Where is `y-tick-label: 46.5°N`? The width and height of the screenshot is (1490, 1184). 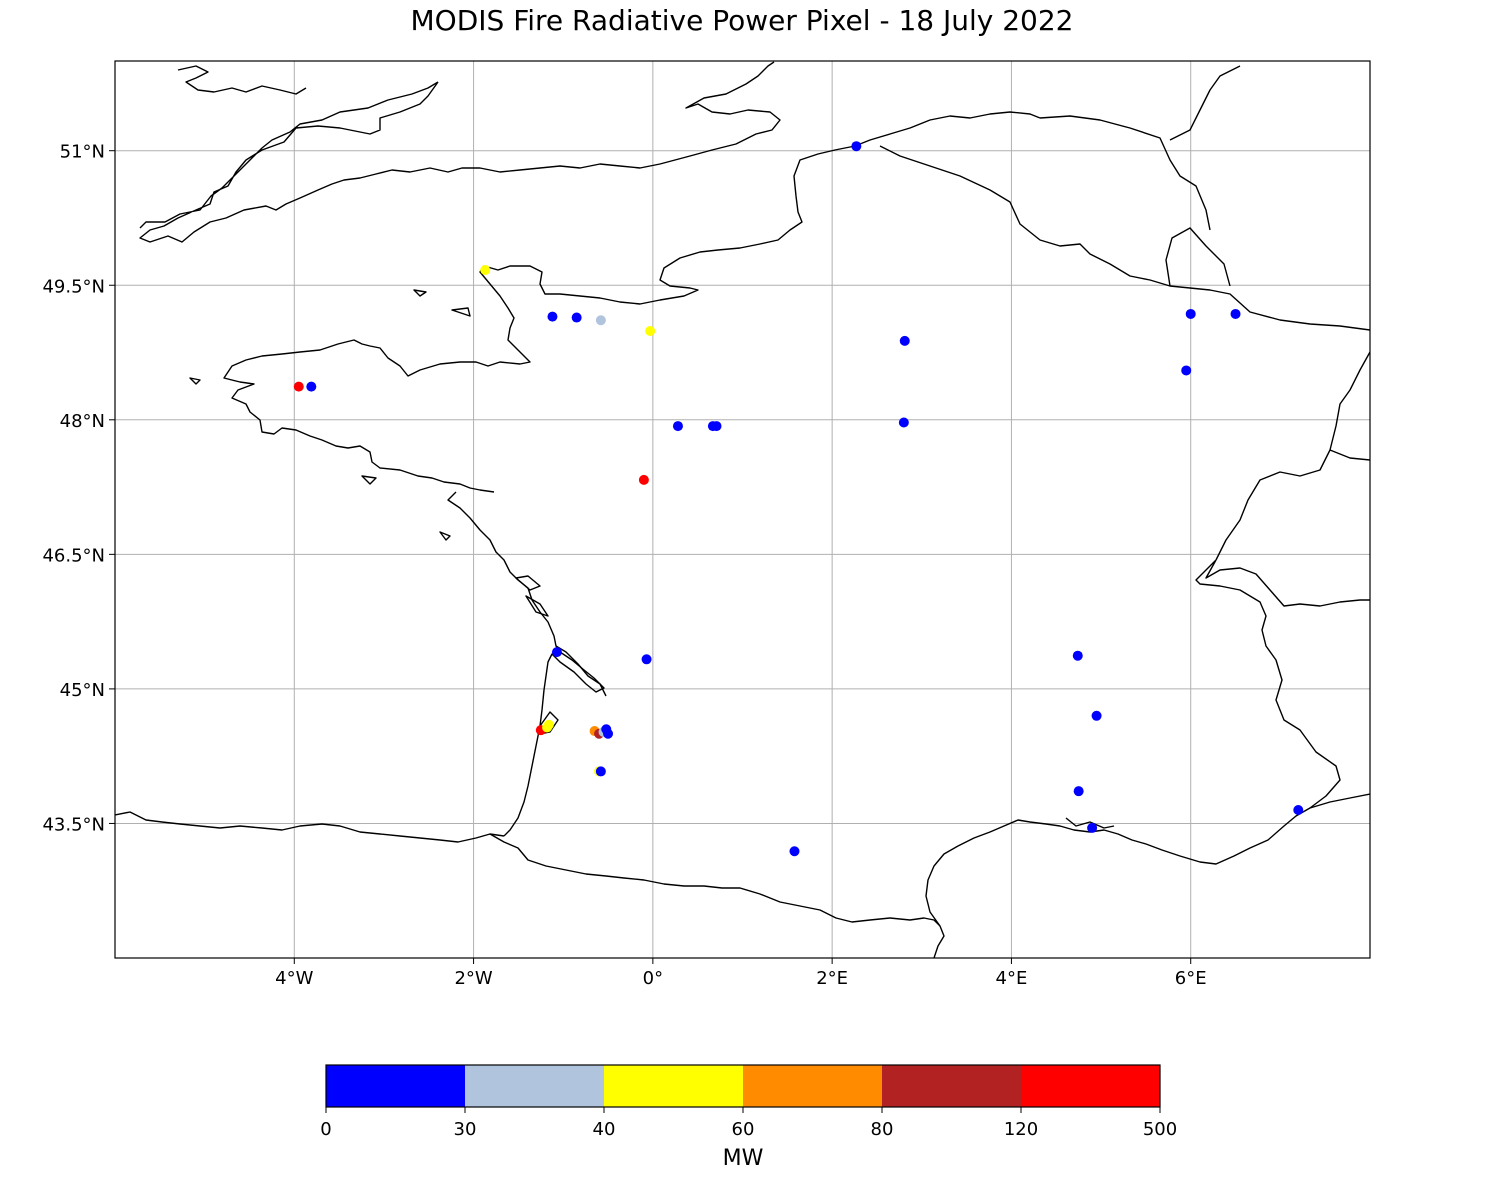
y-tick-label: 46.5°N is located at coordinates (73, 555).